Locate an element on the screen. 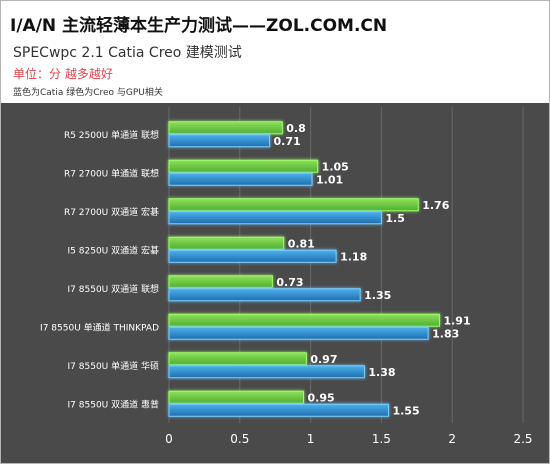  x-tick-label: 2.5 is located at coordinates (522, 439).